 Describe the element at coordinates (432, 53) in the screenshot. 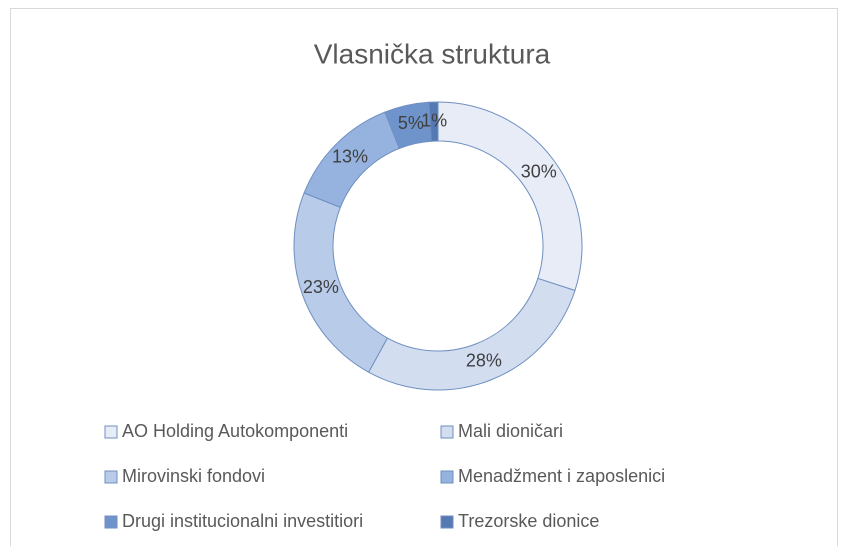

I see `chart-title: Vlasnička struktura` at that location.